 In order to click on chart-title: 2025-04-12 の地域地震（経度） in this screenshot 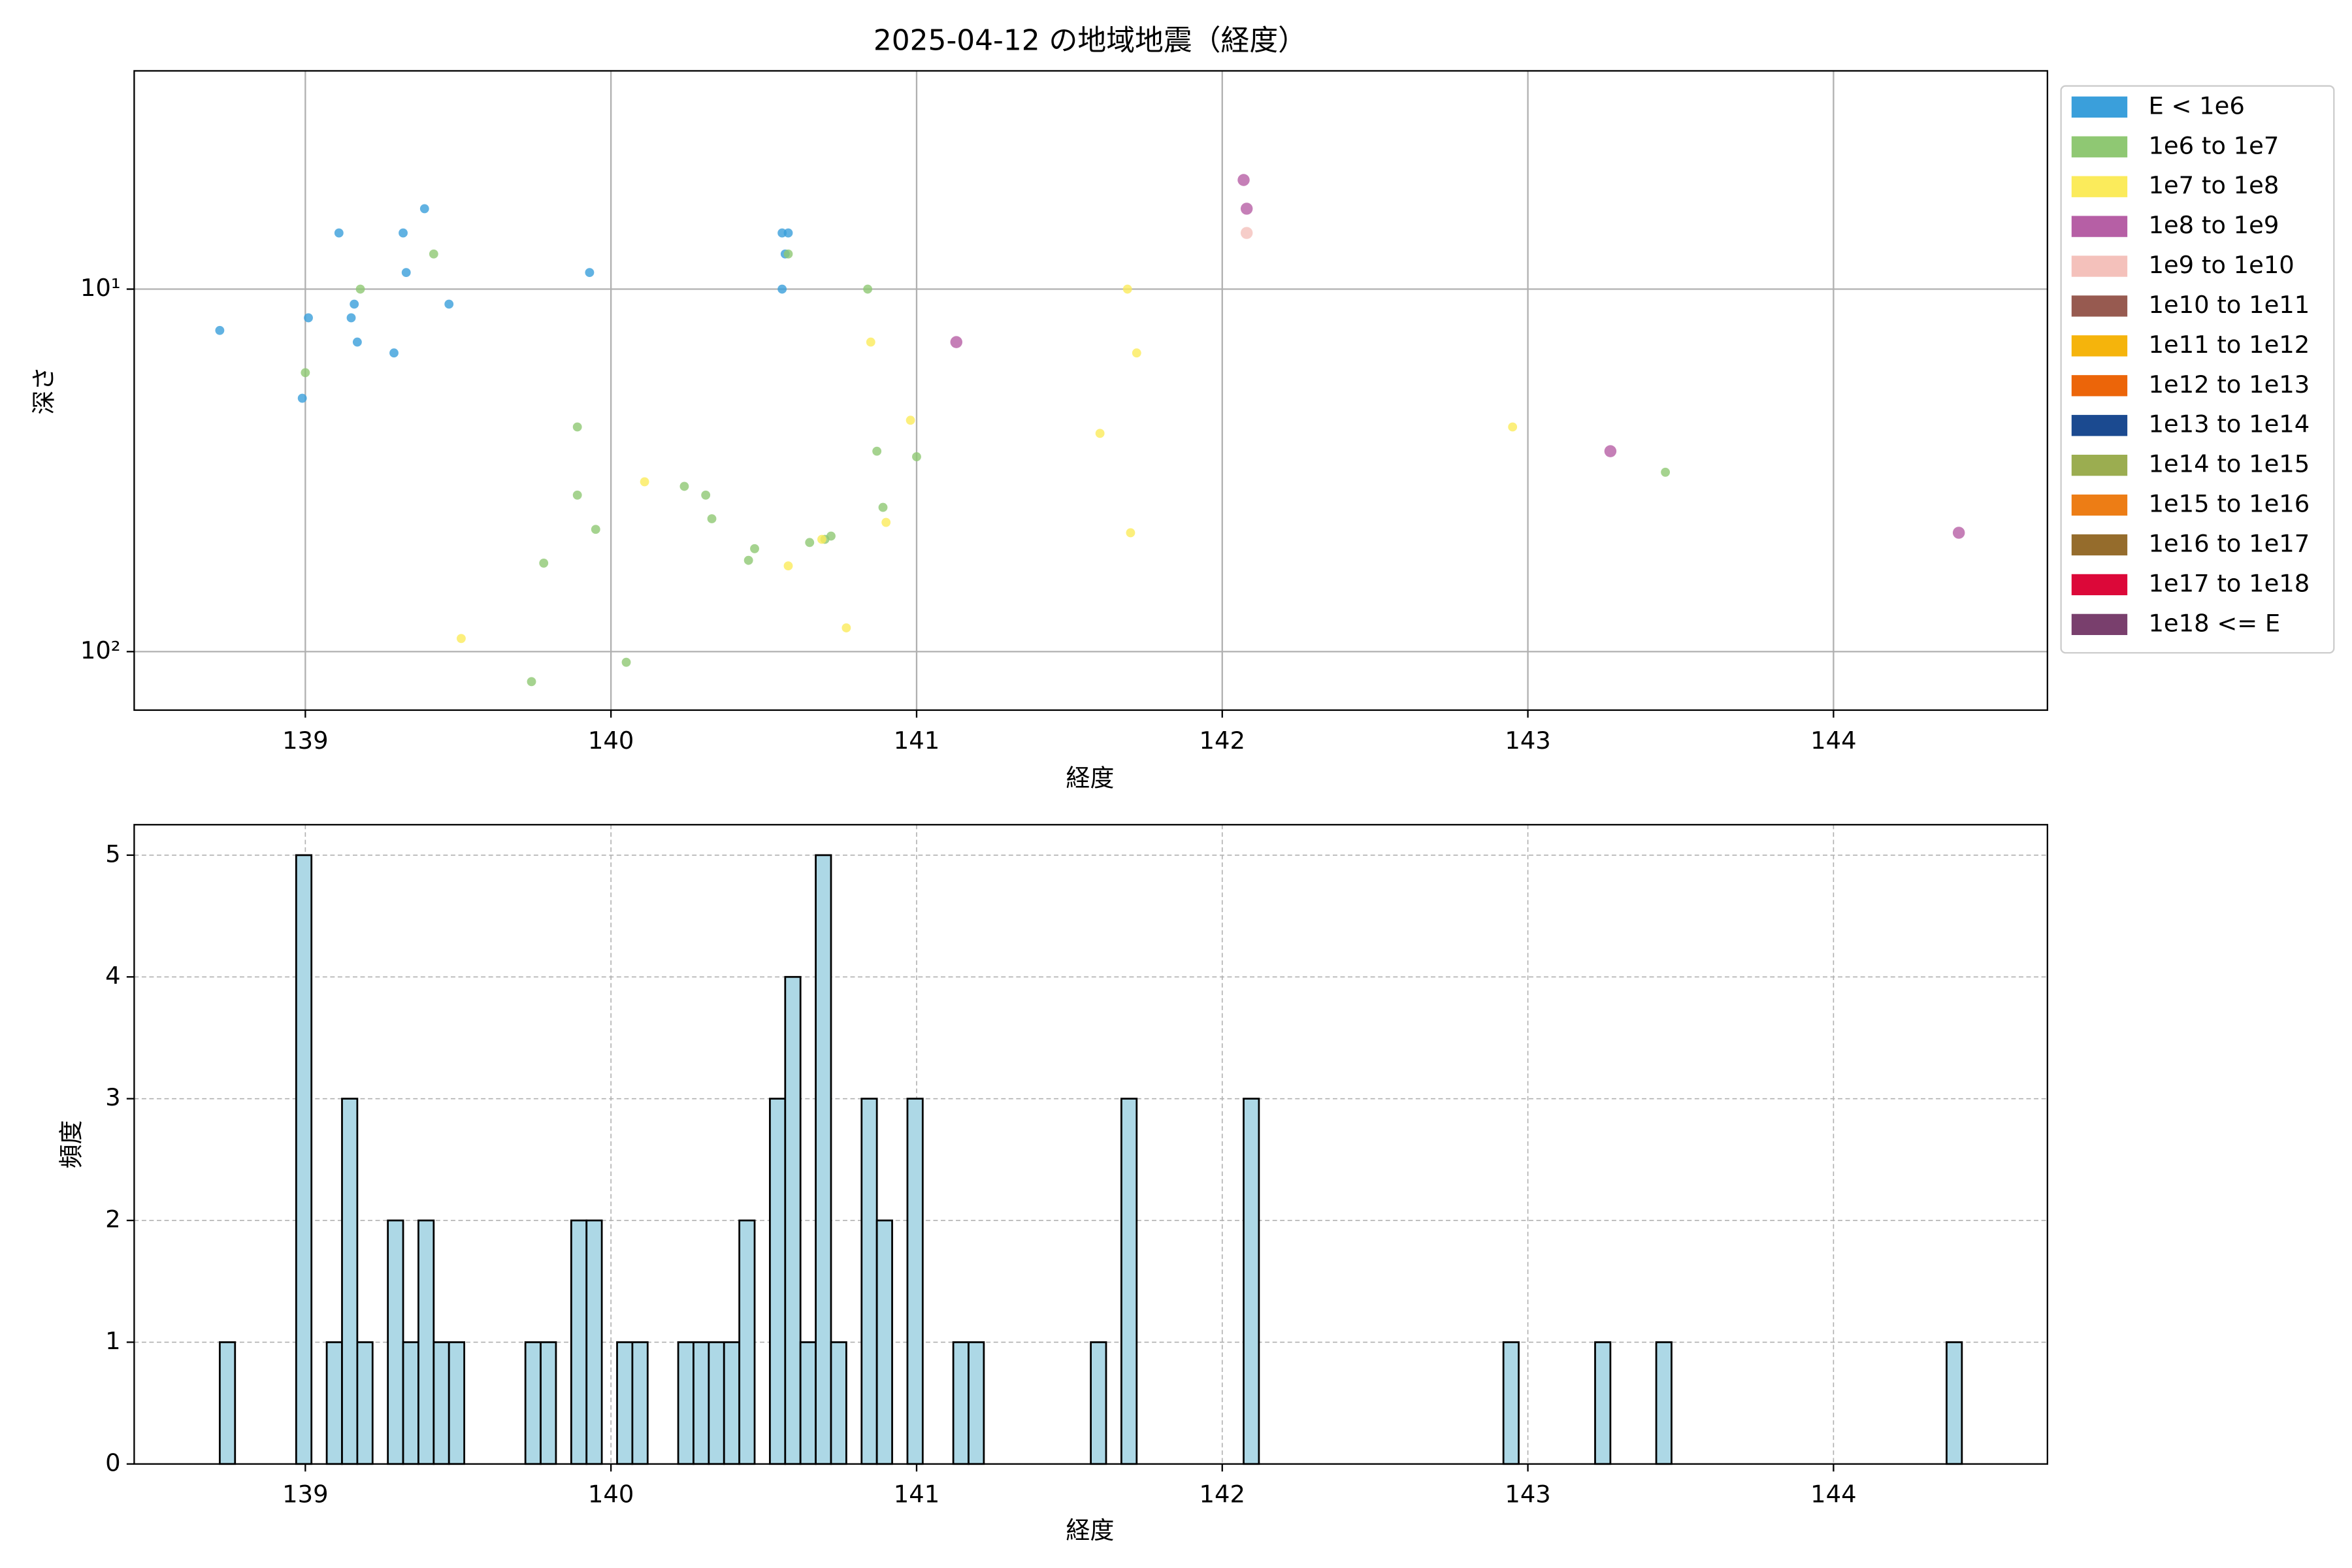, I will do `click(1090, 40)`.